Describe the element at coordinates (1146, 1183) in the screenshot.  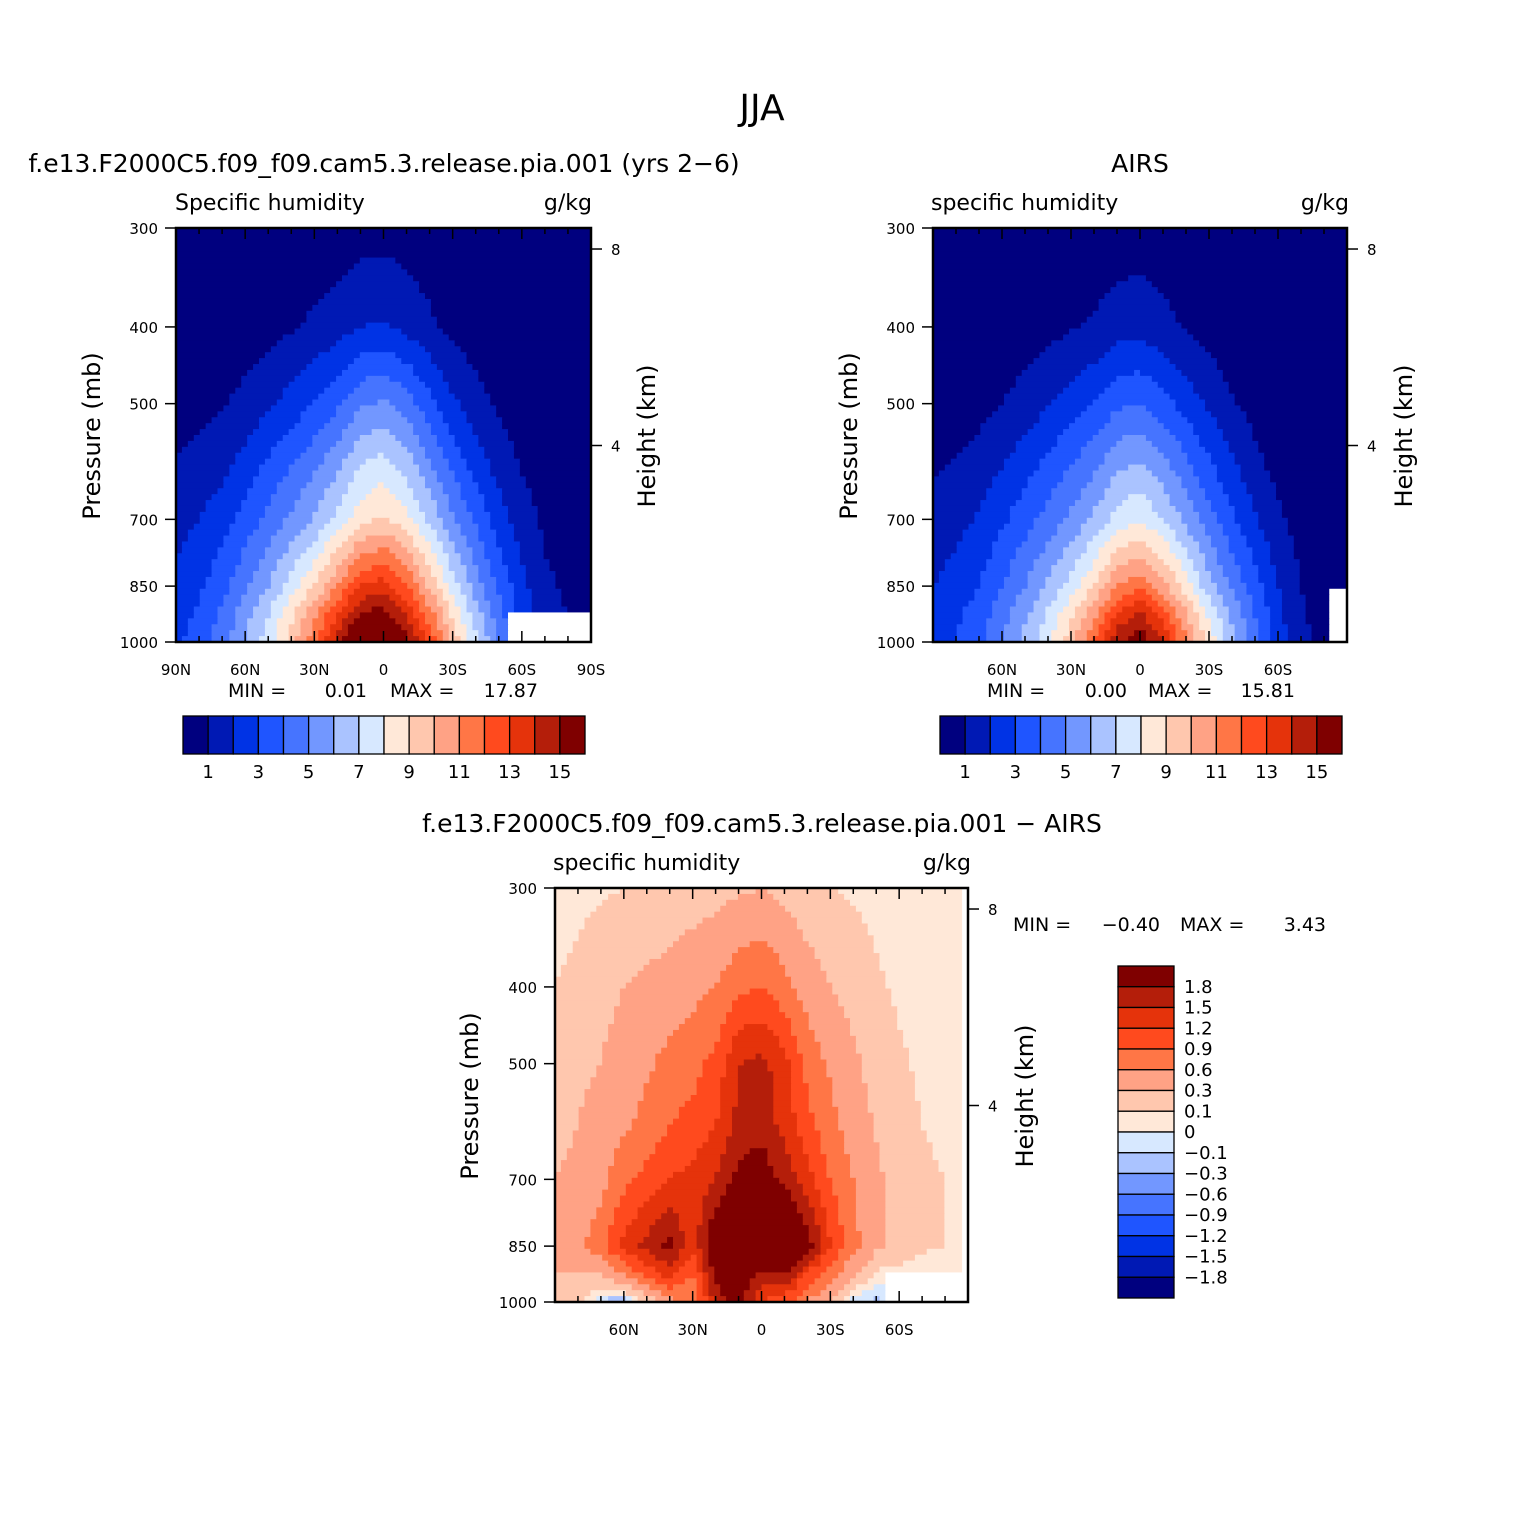
I see `diff-colorbar-box` at that location.